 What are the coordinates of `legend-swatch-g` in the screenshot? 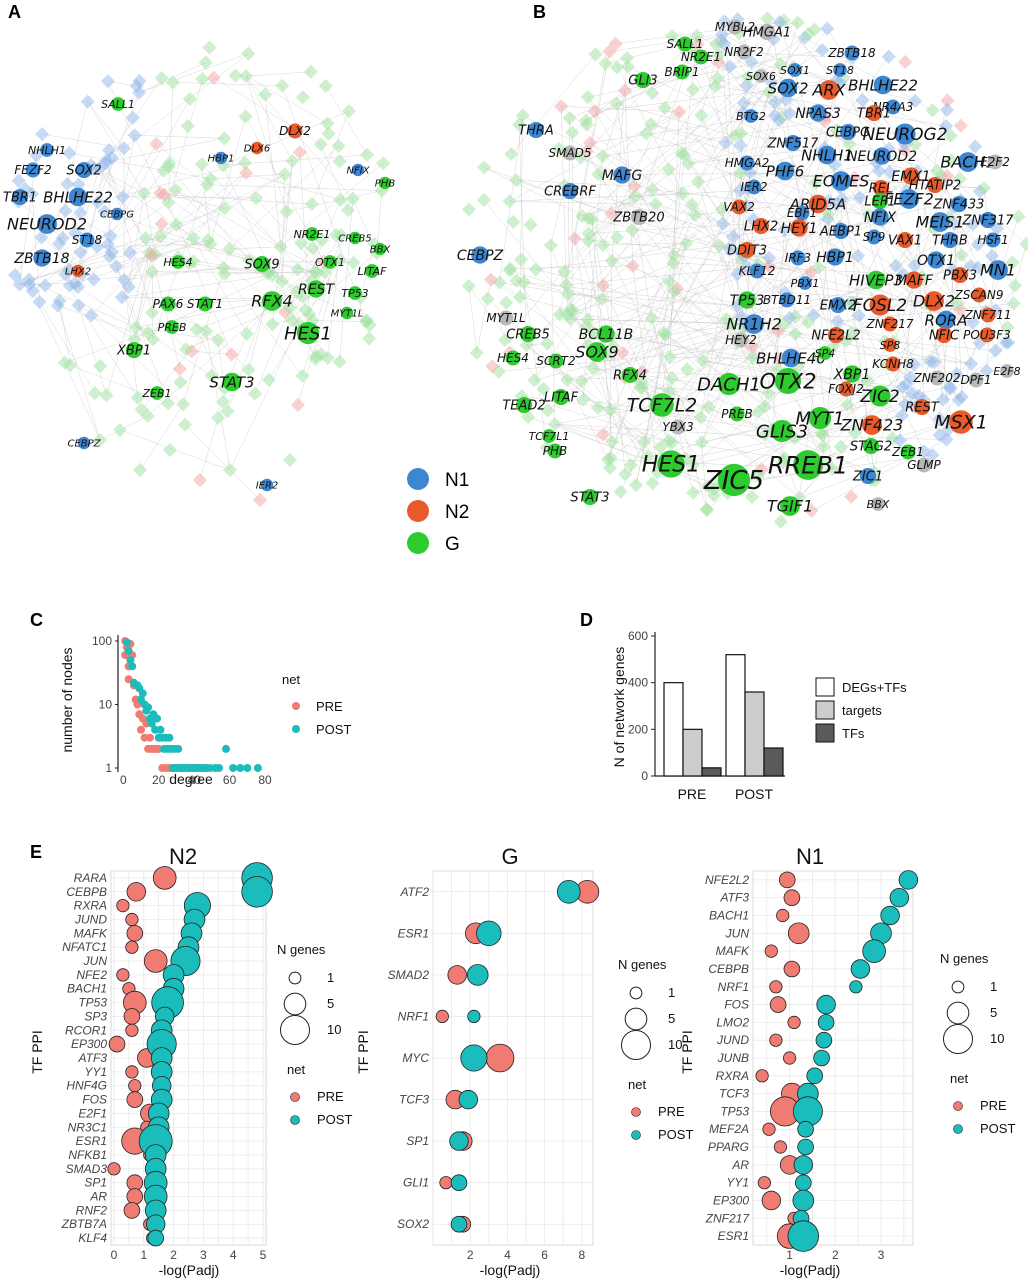 It's located at (418, 543).